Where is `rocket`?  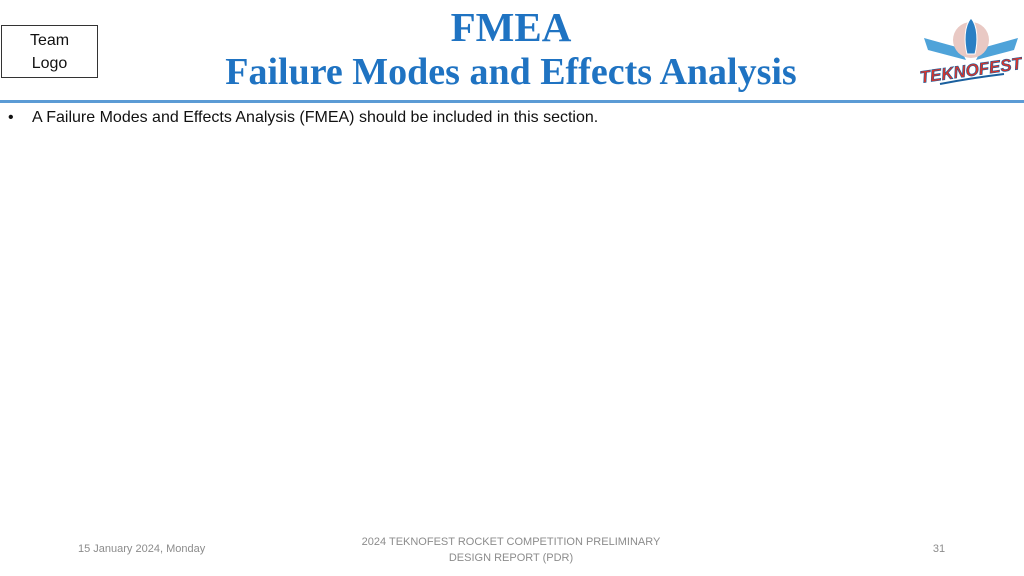
rocket is located at coordinates (971, 36).